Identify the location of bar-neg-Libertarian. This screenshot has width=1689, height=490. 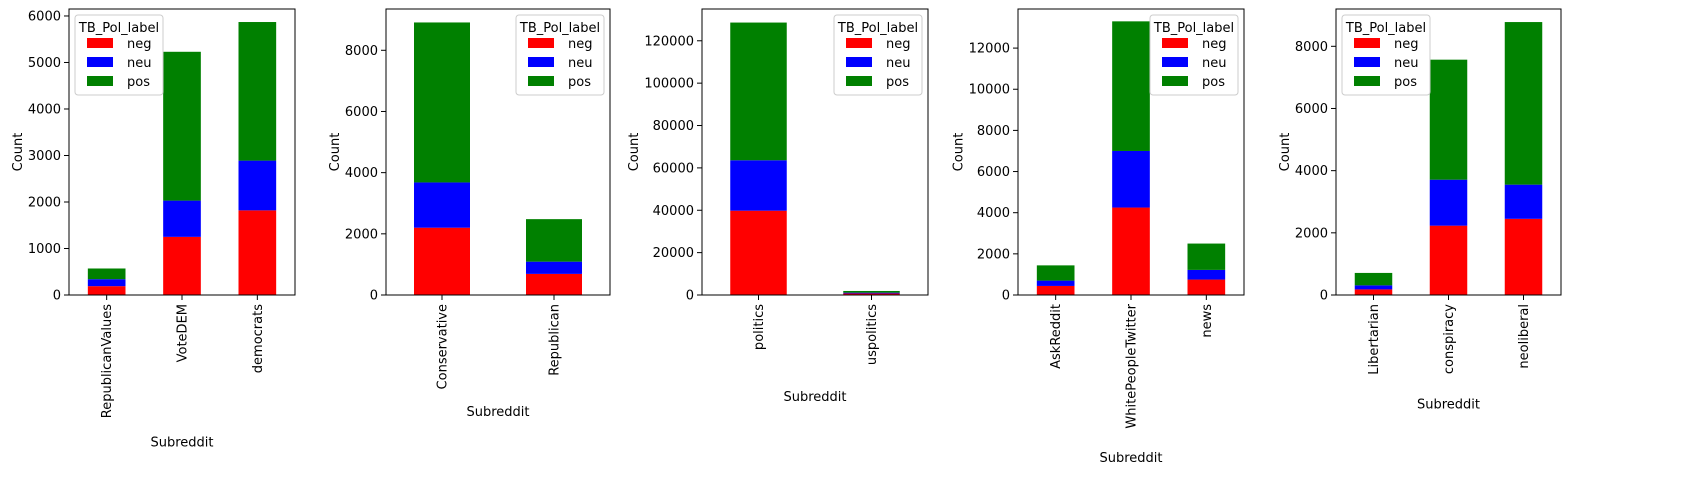
(1373, 292).